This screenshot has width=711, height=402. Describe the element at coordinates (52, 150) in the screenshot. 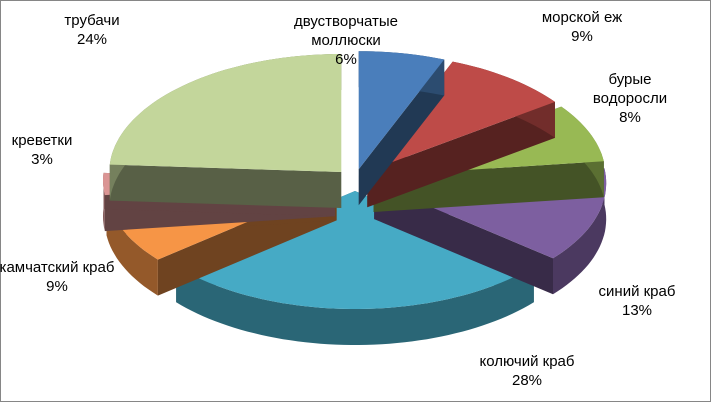

I see `data-label: креветки 3%` at that location.